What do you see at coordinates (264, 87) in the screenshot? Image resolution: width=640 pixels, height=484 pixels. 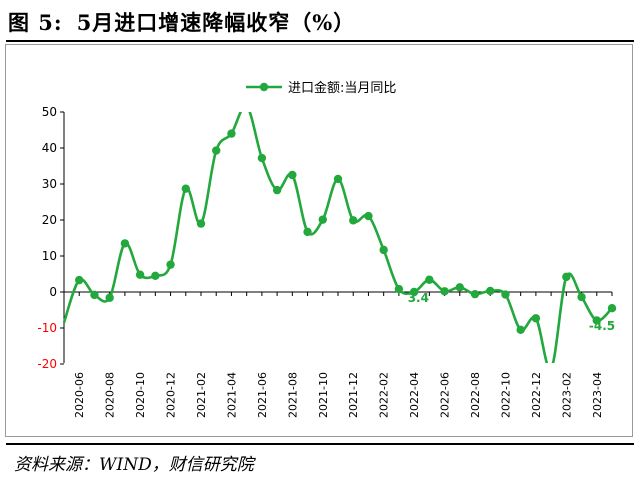 I see `legend-marker` at bounding box center [264, 87].